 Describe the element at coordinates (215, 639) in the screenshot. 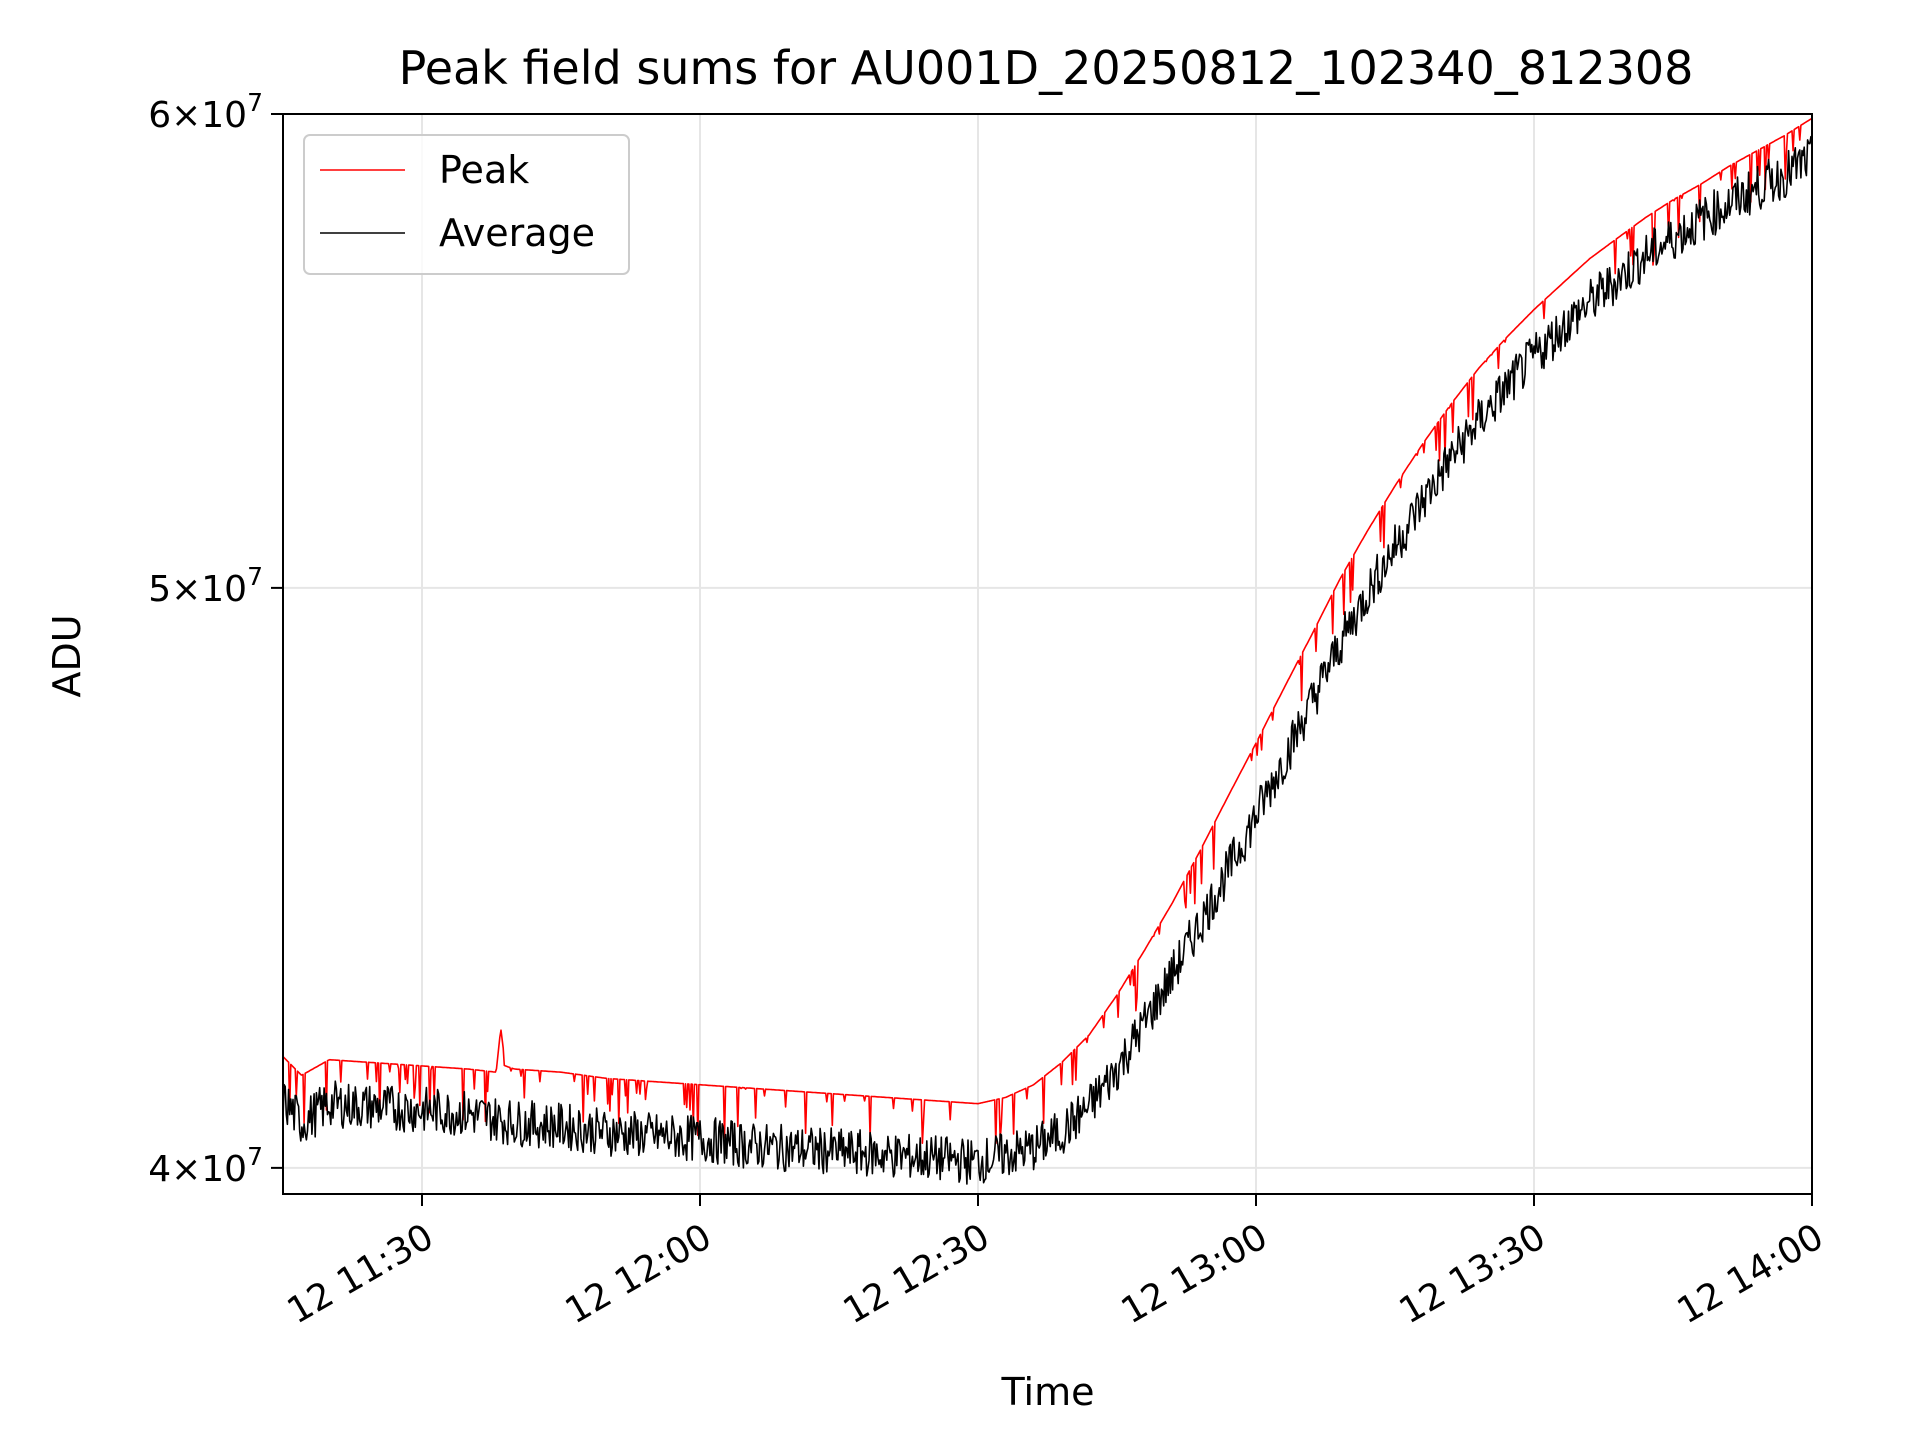

I see `y-axis: 4×107 5×107 6×107` at that location.